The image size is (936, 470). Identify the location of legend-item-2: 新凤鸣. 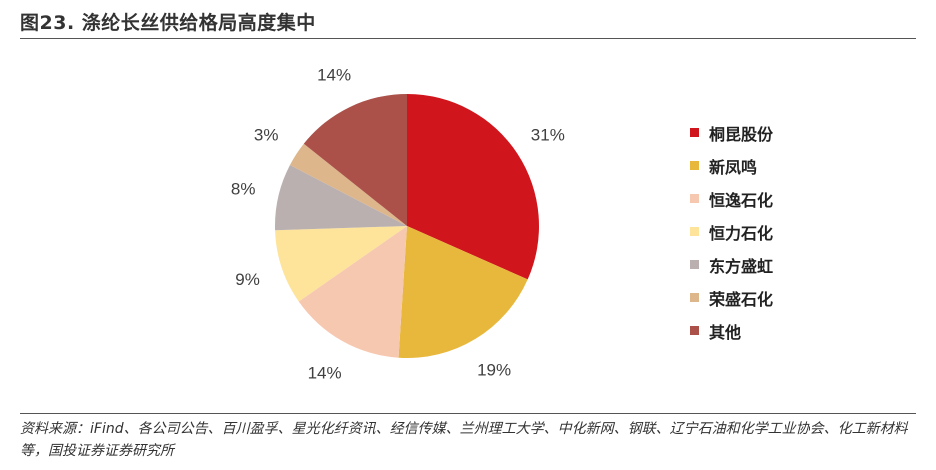
(731, 165).